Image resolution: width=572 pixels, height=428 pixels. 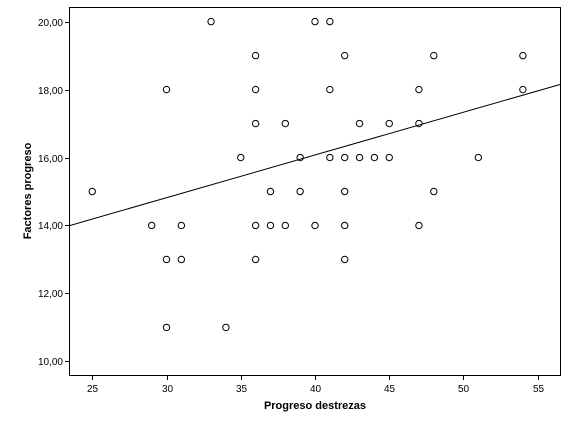 I want to click on x-tick-label: 30, so click(x=168, y=389).